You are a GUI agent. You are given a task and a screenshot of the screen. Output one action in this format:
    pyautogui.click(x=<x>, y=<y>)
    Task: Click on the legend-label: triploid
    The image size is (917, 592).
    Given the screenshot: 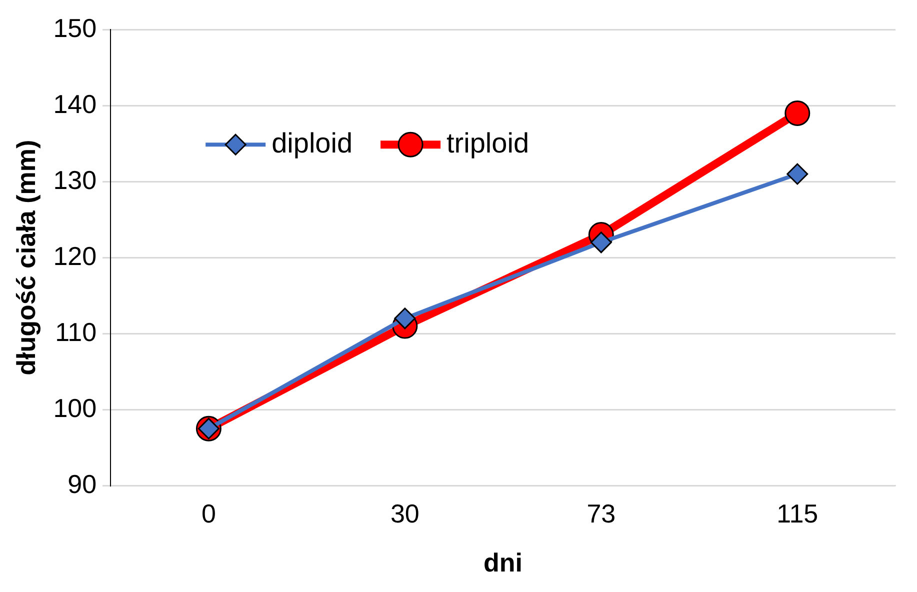 What is the action you would take?
    pyautogui.click(x=488, y=142)
    